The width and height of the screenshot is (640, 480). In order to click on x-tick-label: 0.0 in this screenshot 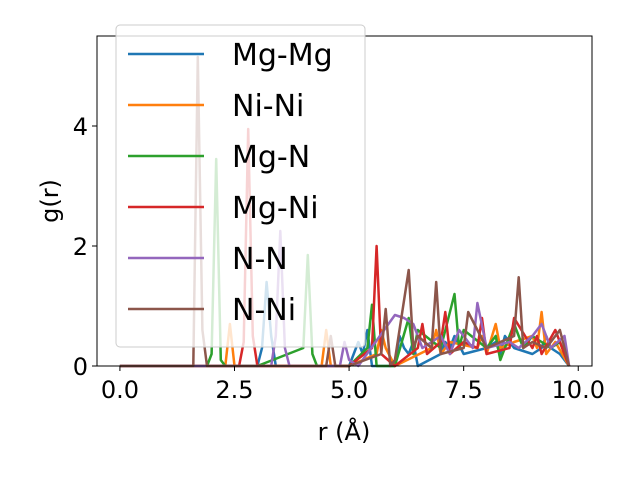, I will do `click(120, 390)`.